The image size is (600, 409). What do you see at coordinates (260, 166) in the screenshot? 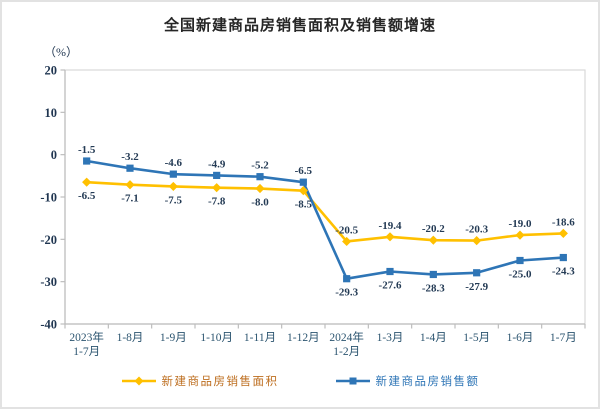
I see `svg-text: -5.2` at bounding box center [260, 166].